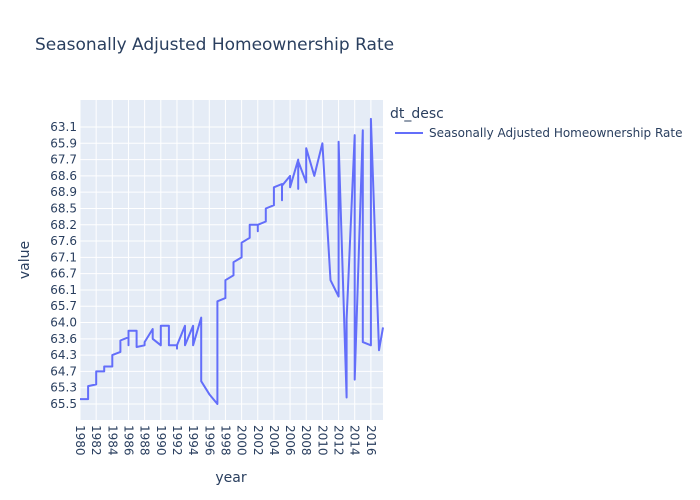 The image size is (700, 500). I want to click on x-tick-label: 2016, so click(371, 440).